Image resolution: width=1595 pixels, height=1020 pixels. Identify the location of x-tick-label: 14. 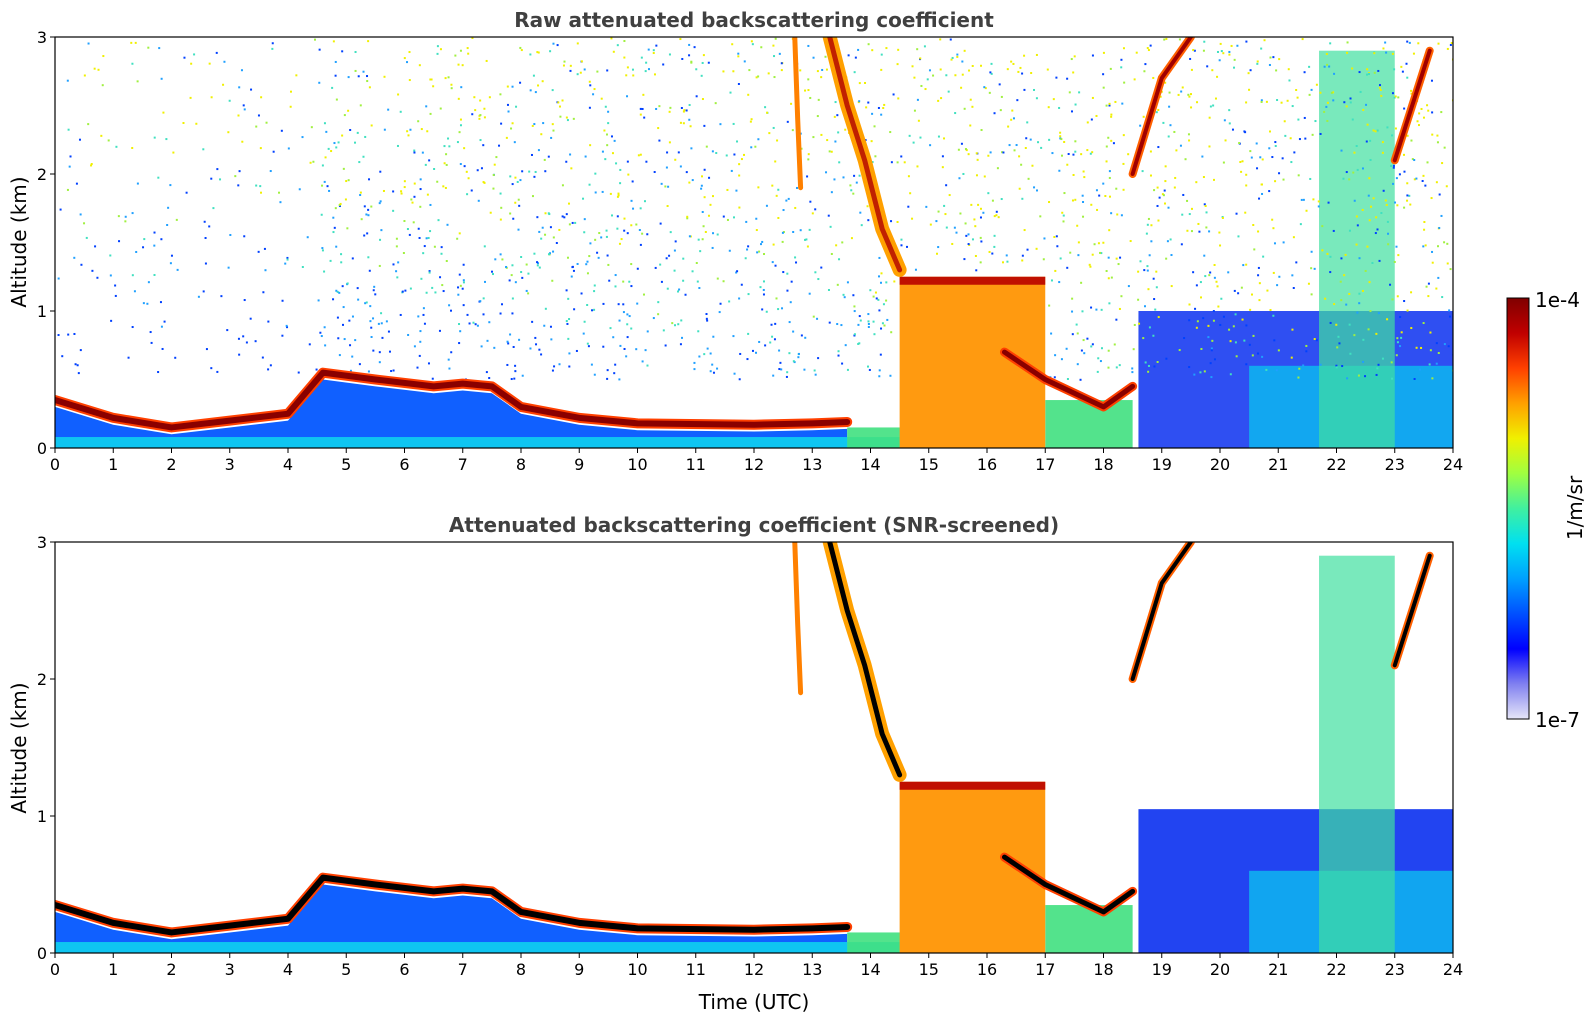
(870, 969).